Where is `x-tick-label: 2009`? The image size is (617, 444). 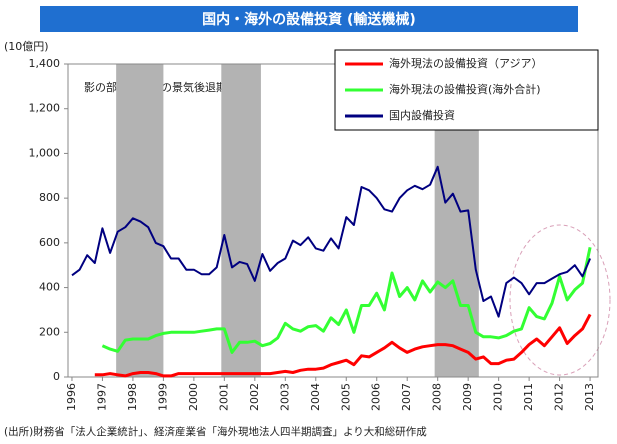 x-tick-label: 2009 is located at coordinates (467, 397).